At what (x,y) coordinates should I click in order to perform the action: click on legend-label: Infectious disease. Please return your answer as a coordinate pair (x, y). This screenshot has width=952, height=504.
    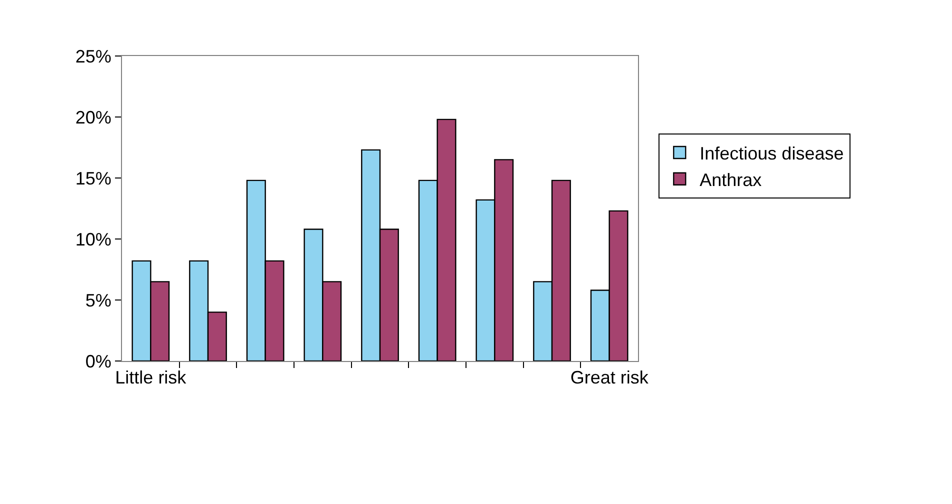
    Looking at the image, I should click on (772, 154).